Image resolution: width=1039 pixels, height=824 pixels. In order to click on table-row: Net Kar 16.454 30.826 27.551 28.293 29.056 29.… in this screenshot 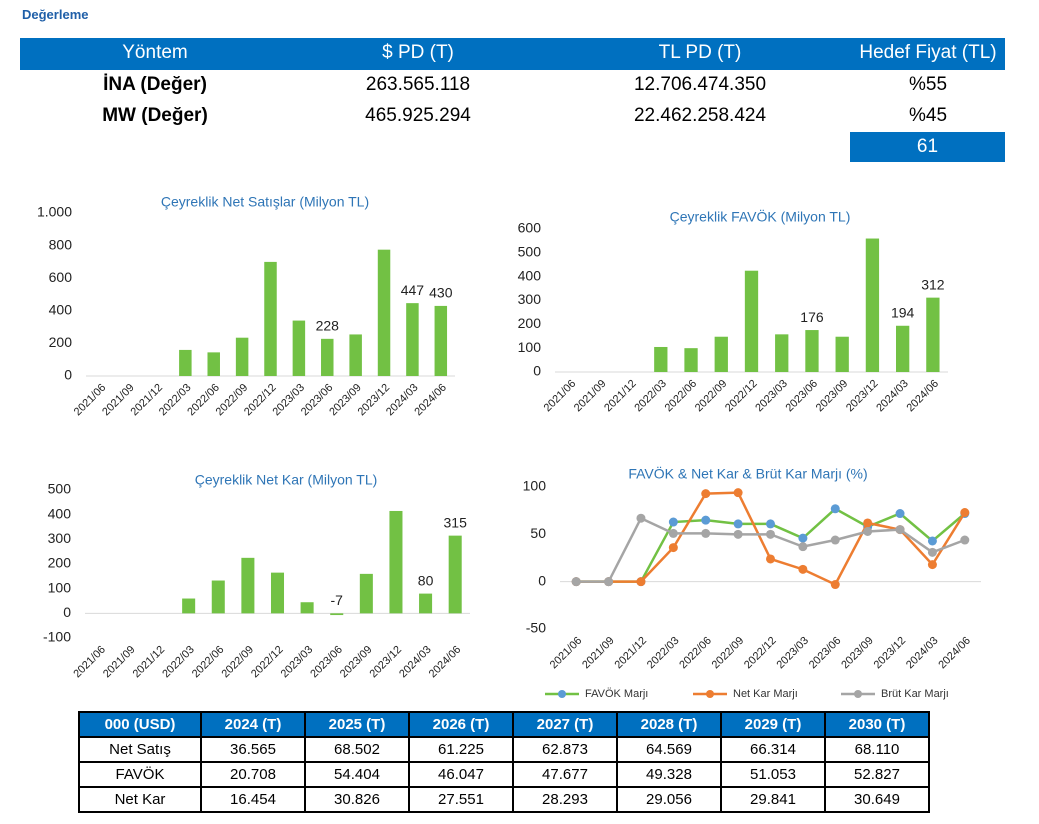, I will do `click(504, 799)`.